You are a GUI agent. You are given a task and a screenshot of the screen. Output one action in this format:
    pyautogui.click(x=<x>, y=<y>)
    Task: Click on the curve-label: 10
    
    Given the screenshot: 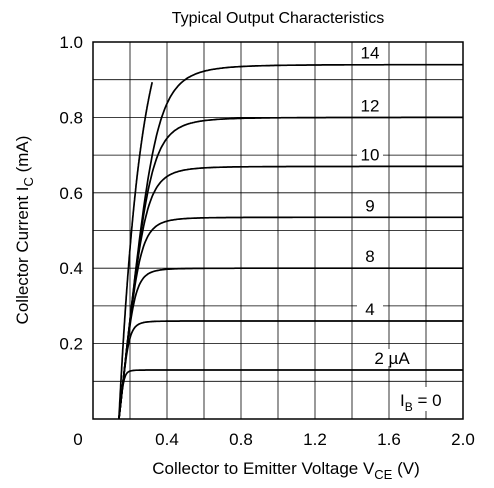 What is the action you would take?
    pyautogui.click(x=370, y=154)
    